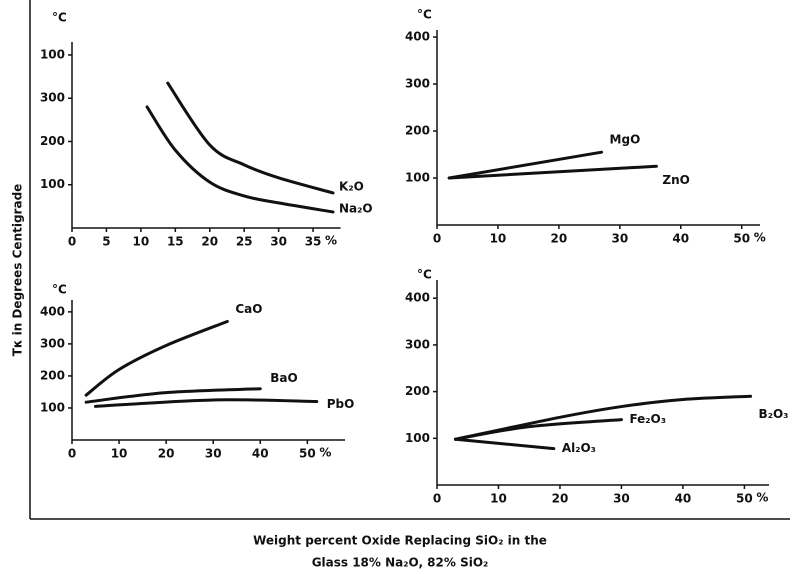 This screenshot has height=574, width=792. What do you see at coordinates (283, 378) in the screenshot?
I see `series-label: BaO` at bounding box center [283, 378].